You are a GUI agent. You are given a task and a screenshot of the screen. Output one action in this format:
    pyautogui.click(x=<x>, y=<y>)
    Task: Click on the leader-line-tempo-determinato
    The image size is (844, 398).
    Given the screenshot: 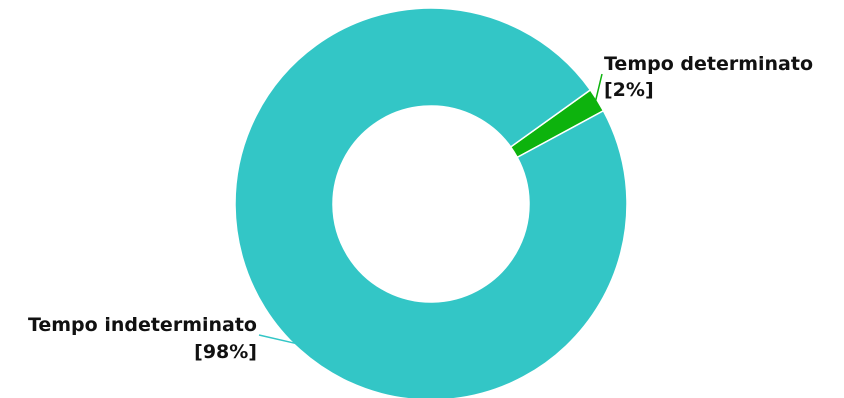 What is the action you would take?
    pyautogui.click(x=598, y=87)
    